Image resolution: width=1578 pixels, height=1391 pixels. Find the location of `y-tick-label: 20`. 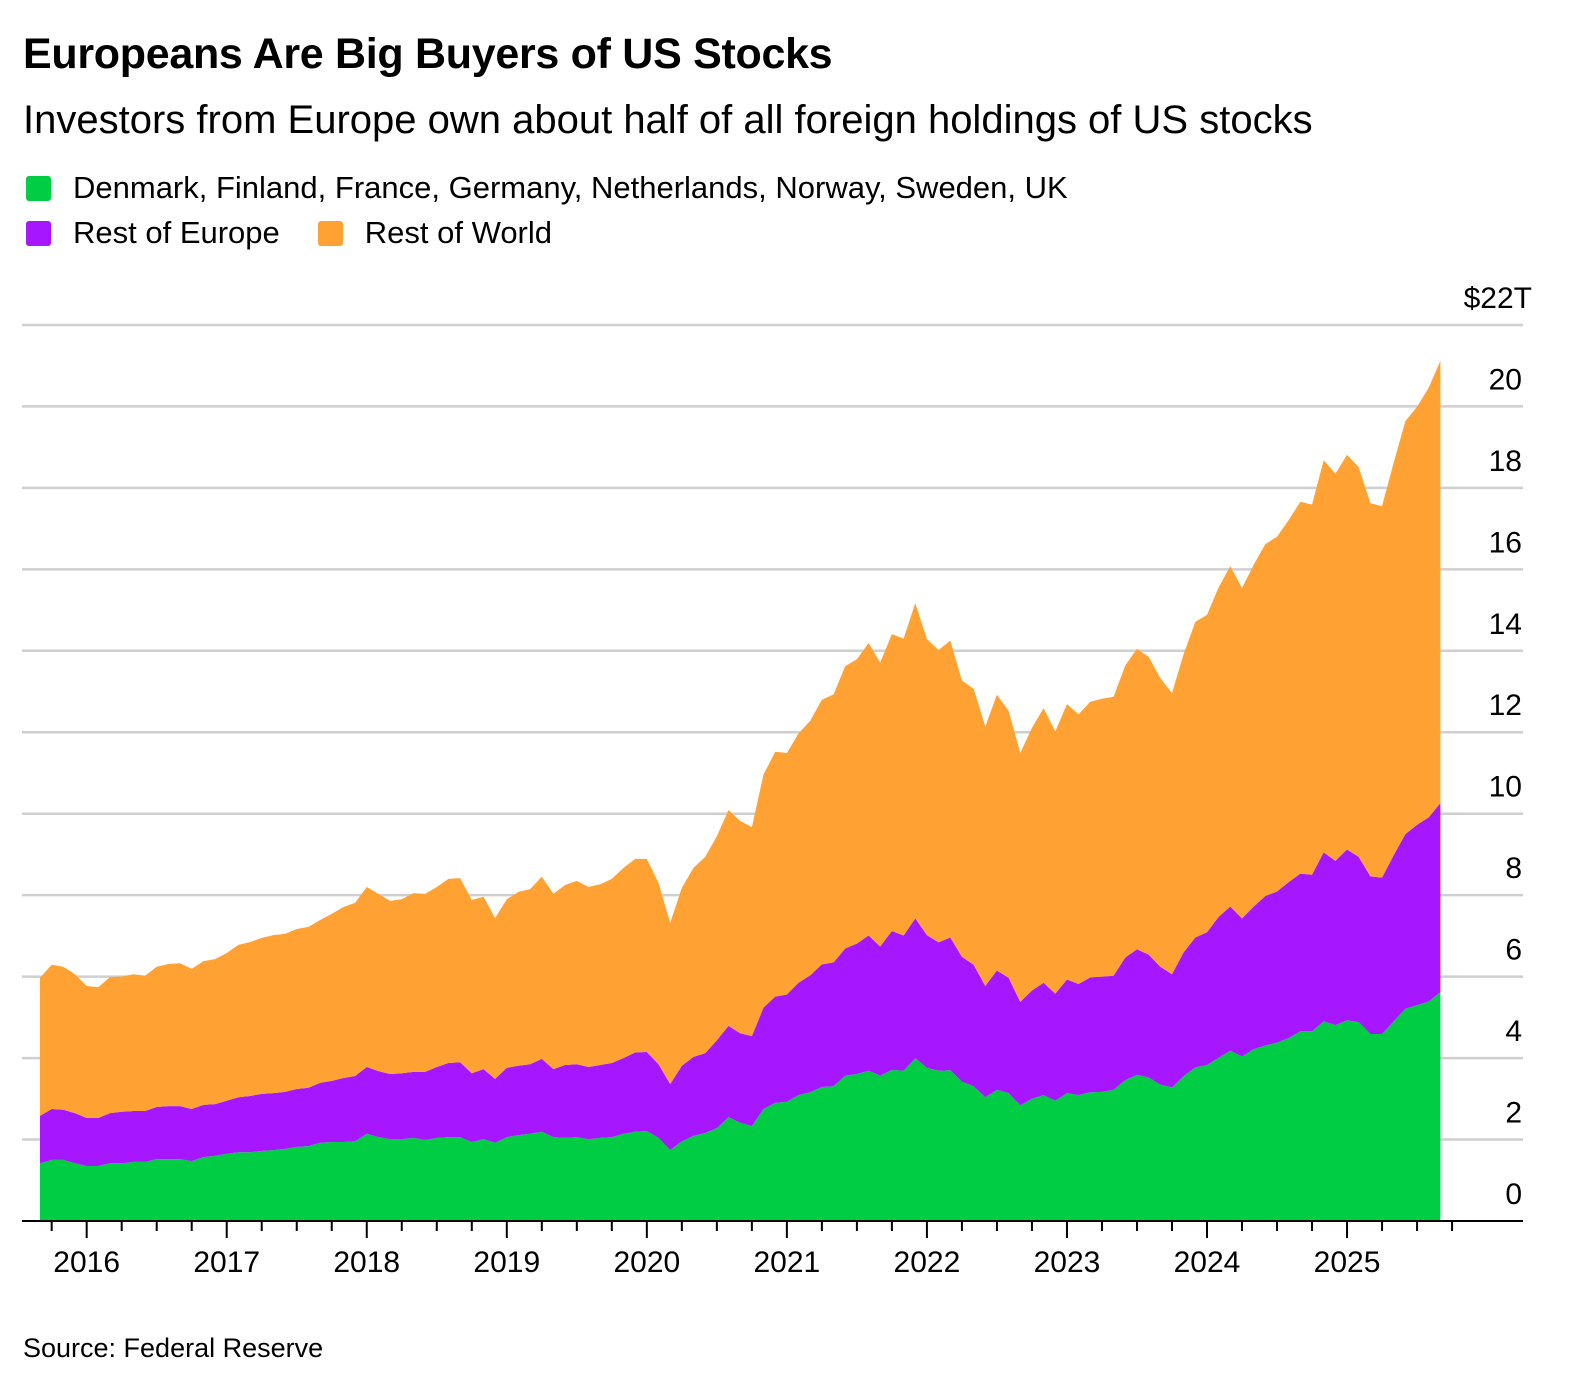

y-tick-label: 20 is located at coordinates (1505, 379).